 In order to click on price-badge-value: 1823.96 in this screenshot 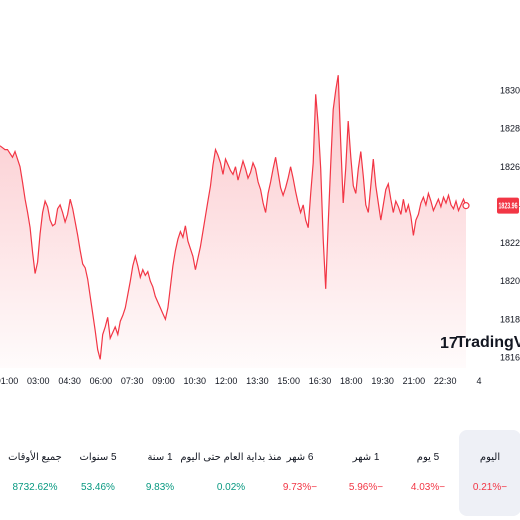, I will do `click(508, 206)`.